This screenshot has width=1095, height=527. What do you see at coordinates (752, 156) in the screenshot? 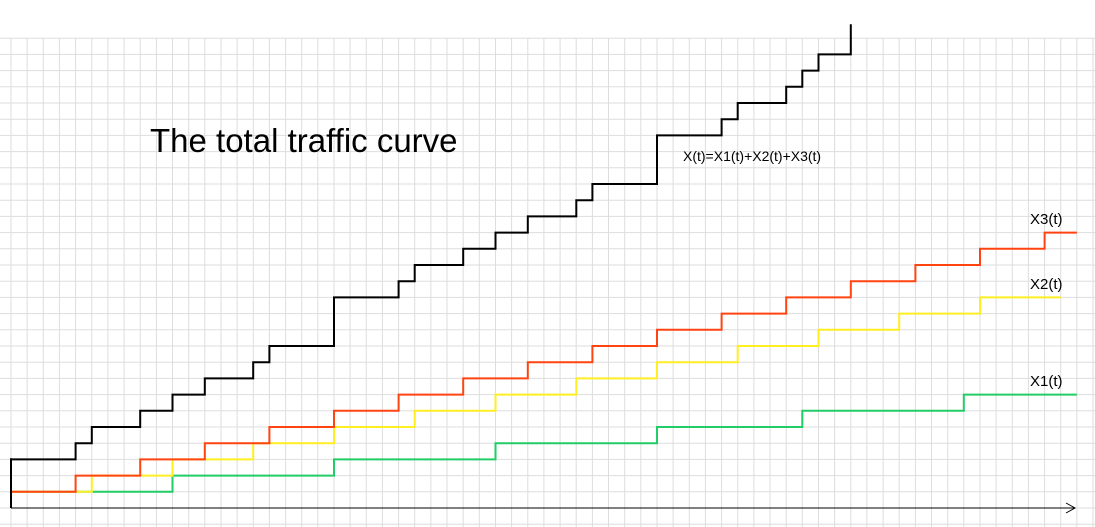
I see `formula-annotation: X(t)=X1(t)+X2(t)+X3(t)` at bounding box center [752, 156].